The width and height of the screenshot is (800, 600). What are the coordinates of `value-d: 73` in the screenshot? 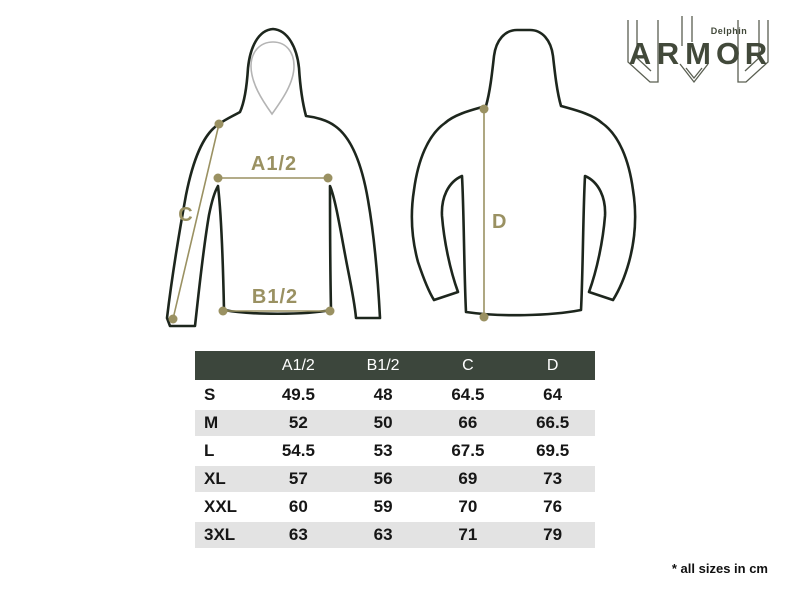 It's located at (552, 479).